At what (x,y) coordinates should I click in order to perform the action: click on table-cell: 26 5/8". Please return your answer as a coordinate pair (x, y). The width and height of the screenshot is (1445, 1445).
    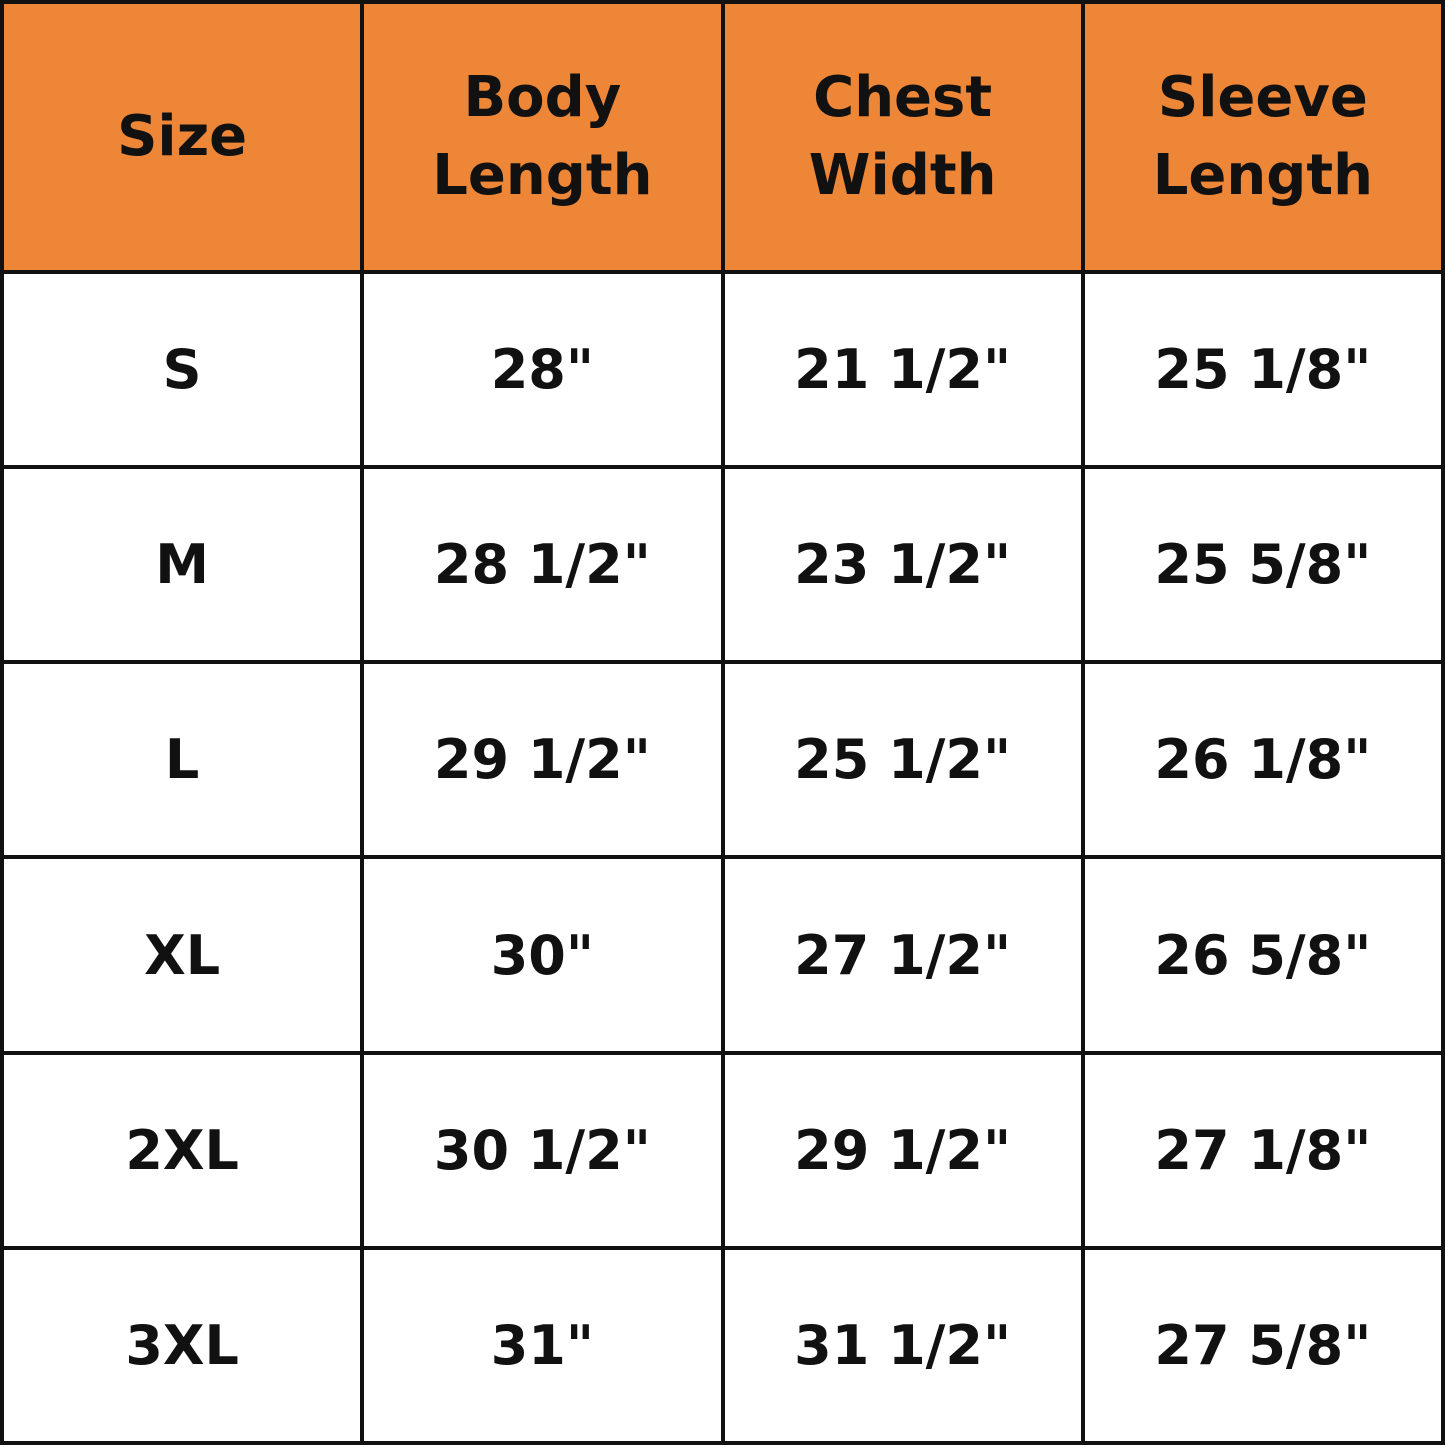
    Looking at the image, I should click on (1262, 955).